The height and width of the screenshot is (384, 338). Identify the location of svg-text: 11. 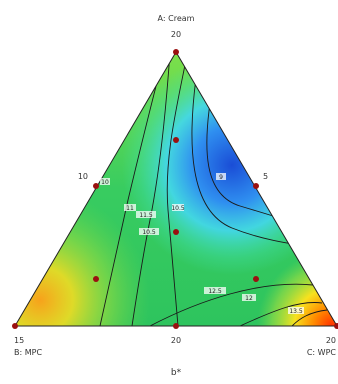
(130, 208).